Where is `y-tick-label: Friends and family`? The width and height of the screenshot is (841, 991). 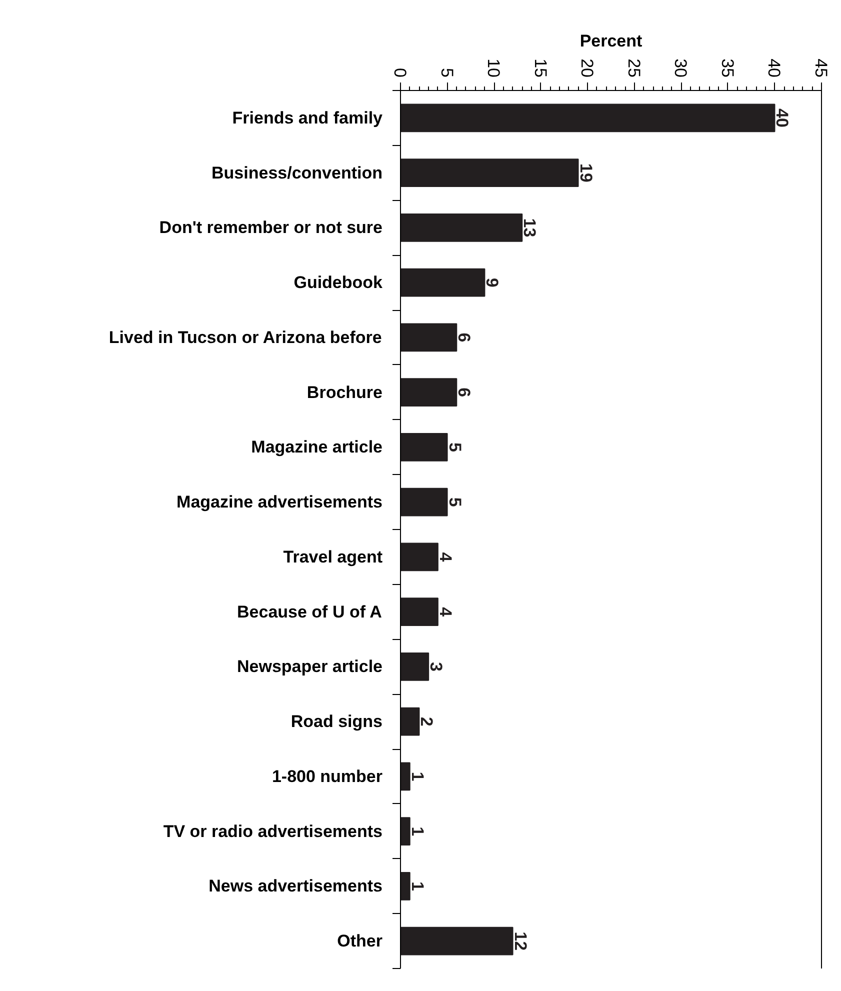 y-tick-label: Friends and family is located at coordinates (308, 118).